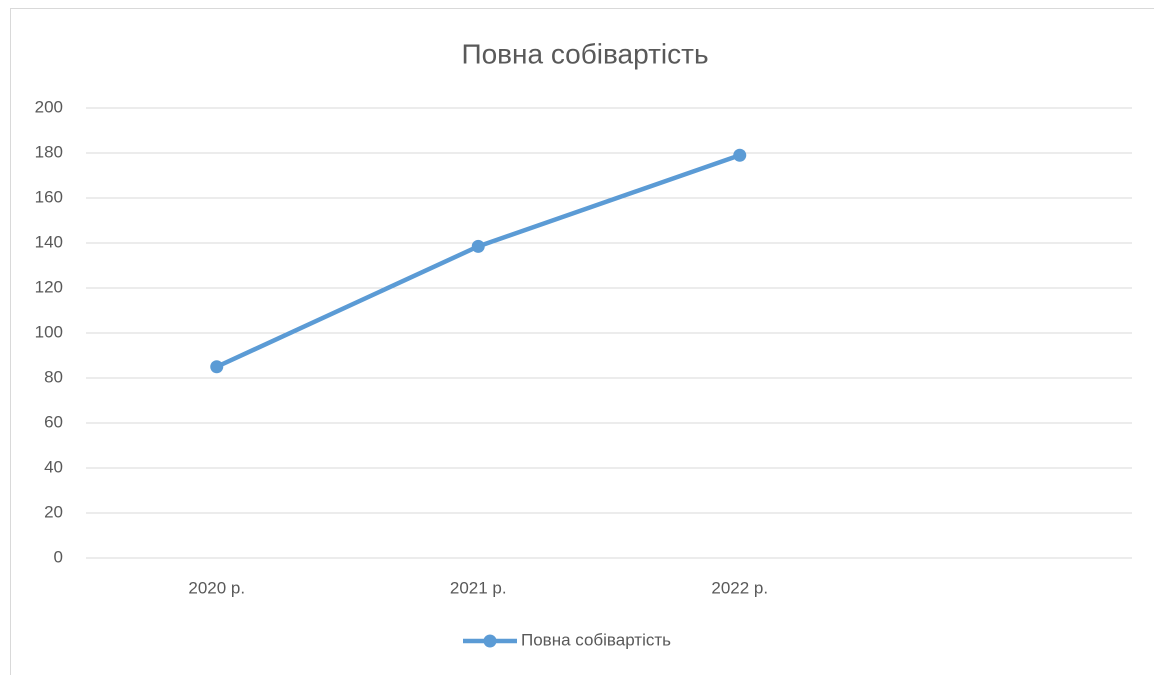 The image size is (1154, 675). I want to click on y-tick-label: 160, so click(49, 196).